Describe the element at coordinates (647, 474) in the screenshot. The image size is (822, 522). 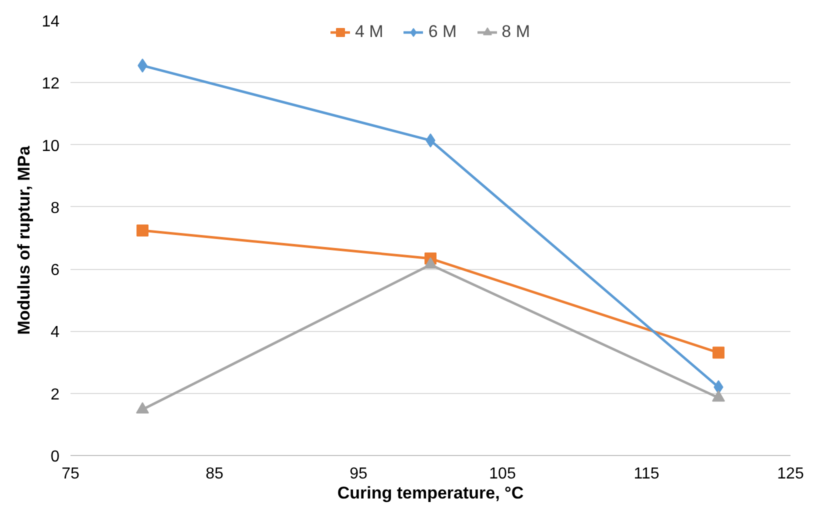
I see `x-tick-label: 115` at that location.